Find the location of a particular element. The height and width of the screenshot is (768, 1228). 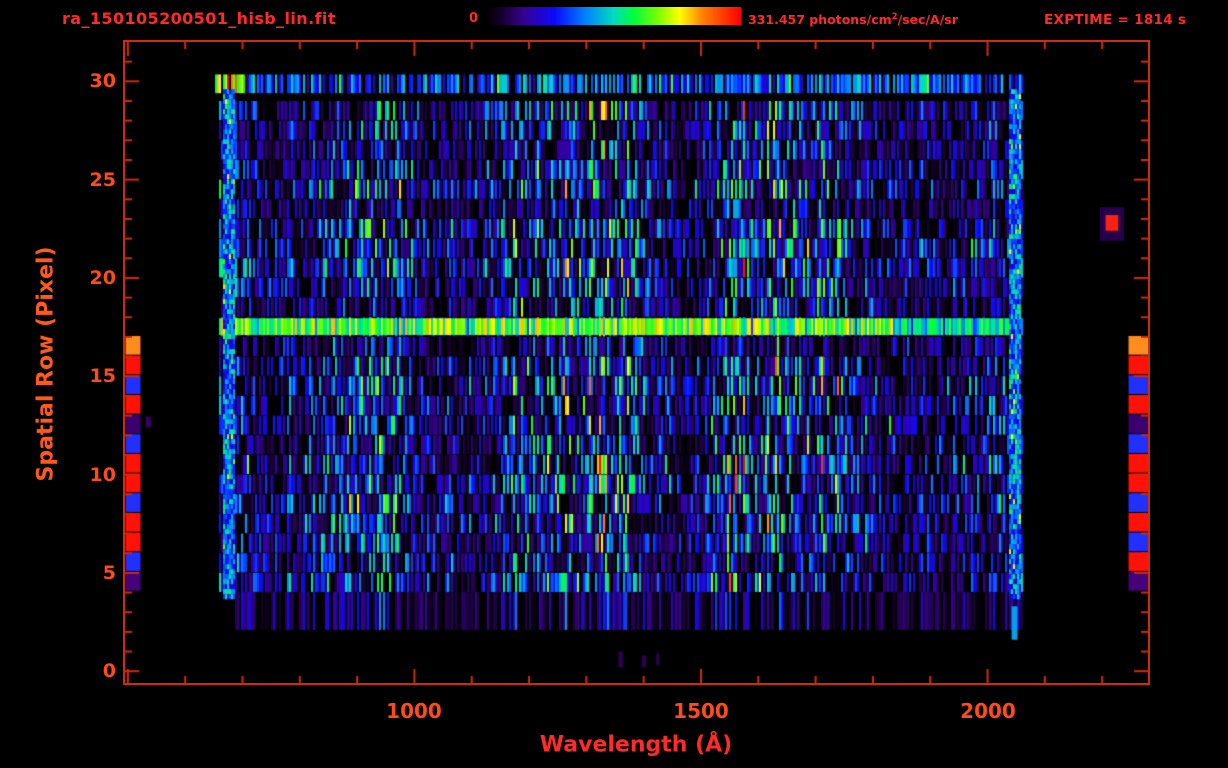

colorbar-units-exponent: 2 is located at coordinates (894, 17).